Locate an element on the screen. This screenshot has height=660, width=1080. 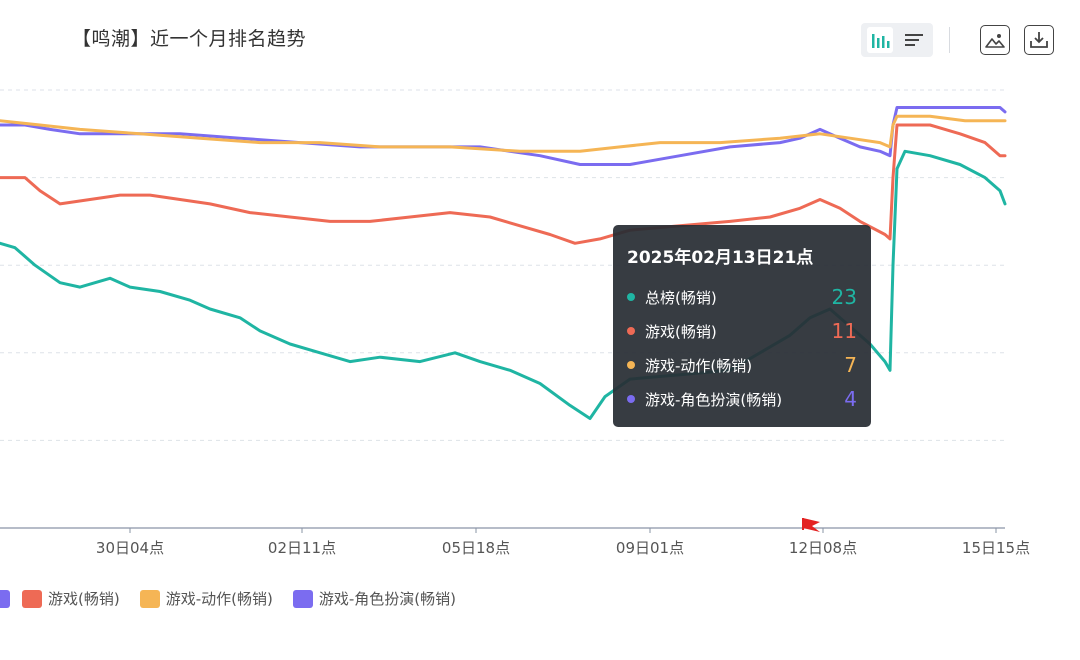
legend-label: 游戏(畅销) is located at coordinates (84, 599).